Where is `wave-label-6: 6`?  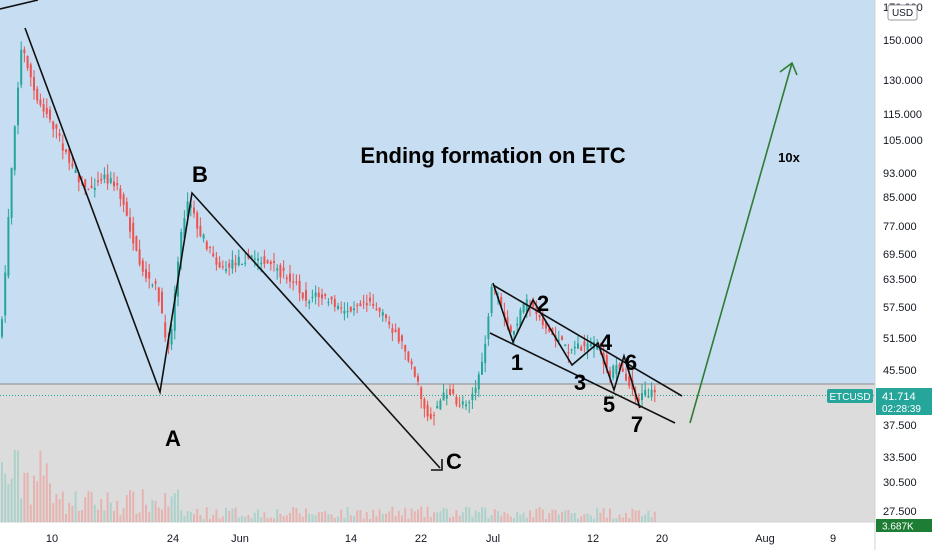 wave-label-6: 6 is located at coordinates (631, 362).